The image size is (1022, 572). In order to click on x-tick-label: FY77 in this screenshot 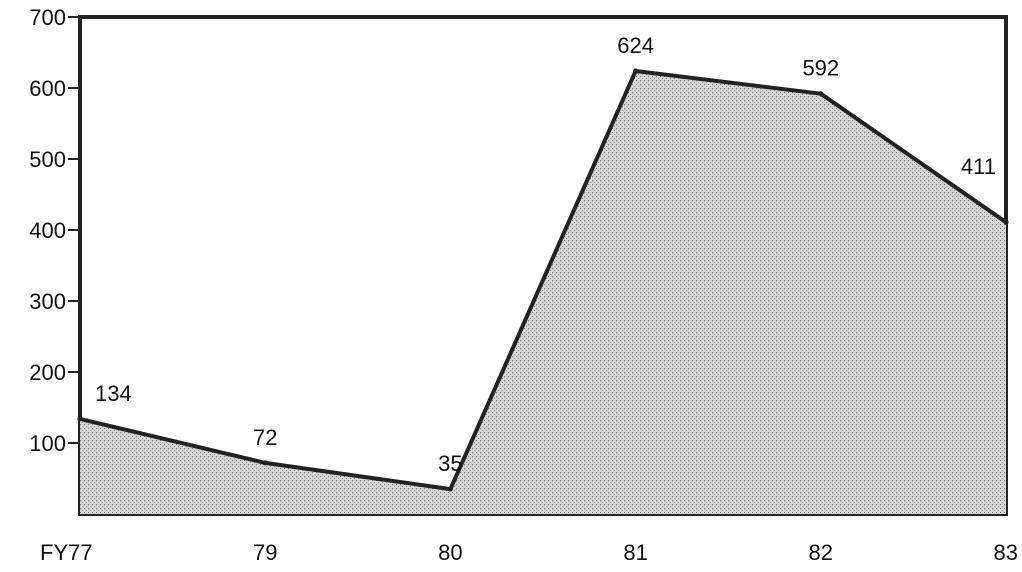, I will do `click(66, 552)`.